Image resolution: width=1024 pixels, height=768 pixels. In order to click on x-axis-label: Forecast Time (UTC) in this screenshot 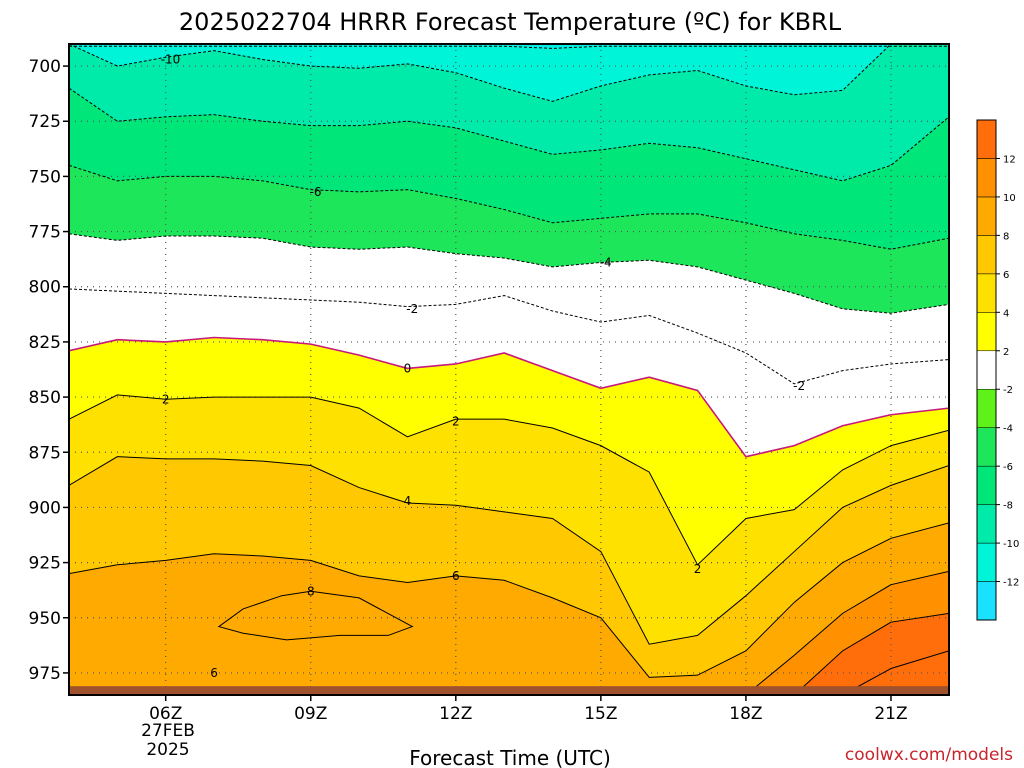, I will do `click(510, 757)`.